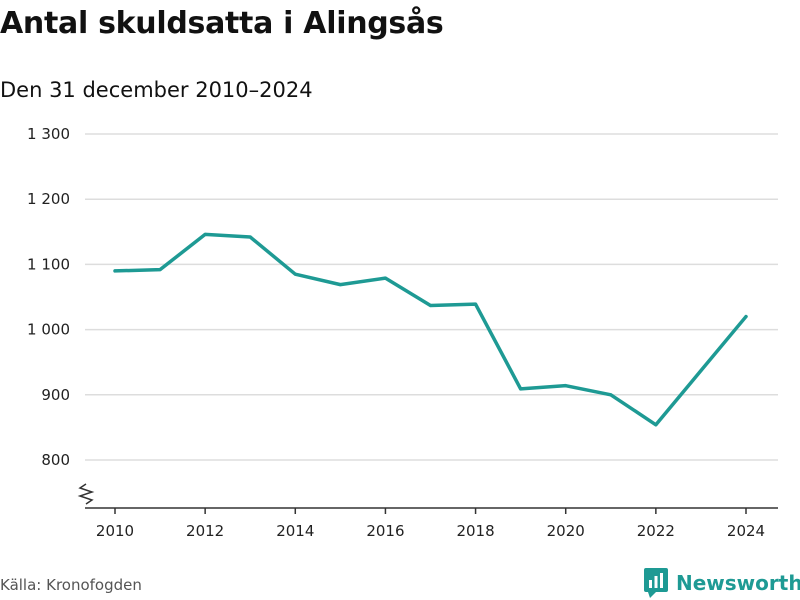 This screenshot has height=600, width=800. What do you see at coordinates (738, 583) in the screenshot?
I see `brand-name: Newsworthy` at bounding box center [738, 583].